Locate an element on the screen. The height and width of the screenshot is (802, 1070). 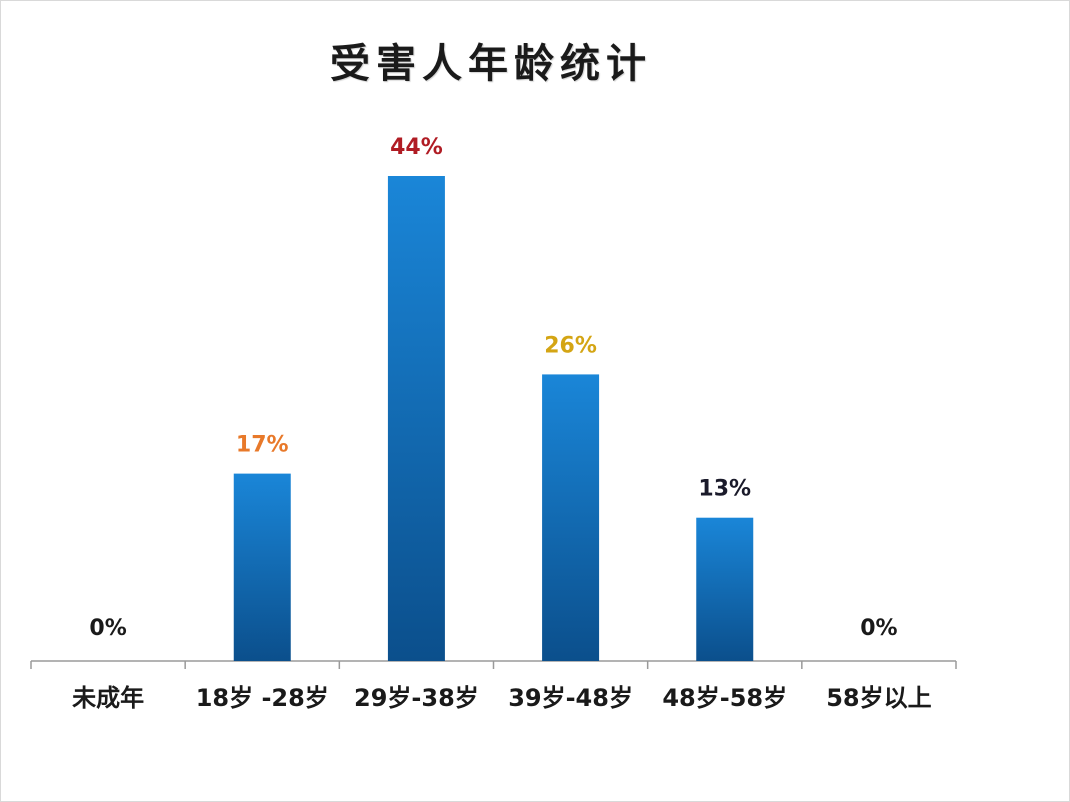
category-label: 48岁-58岁 is located at coordinates (724, 698).